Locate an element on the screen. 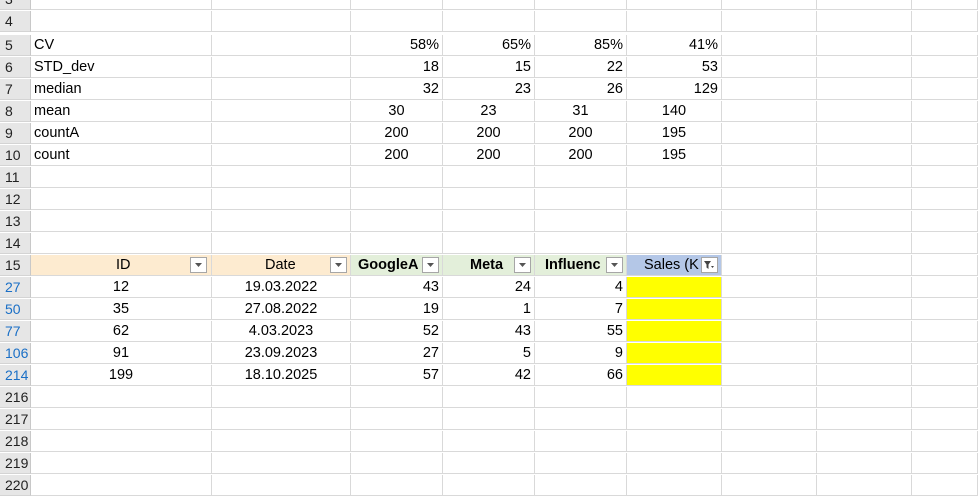  table-cell: 27 is located at coordinates (397, 353).